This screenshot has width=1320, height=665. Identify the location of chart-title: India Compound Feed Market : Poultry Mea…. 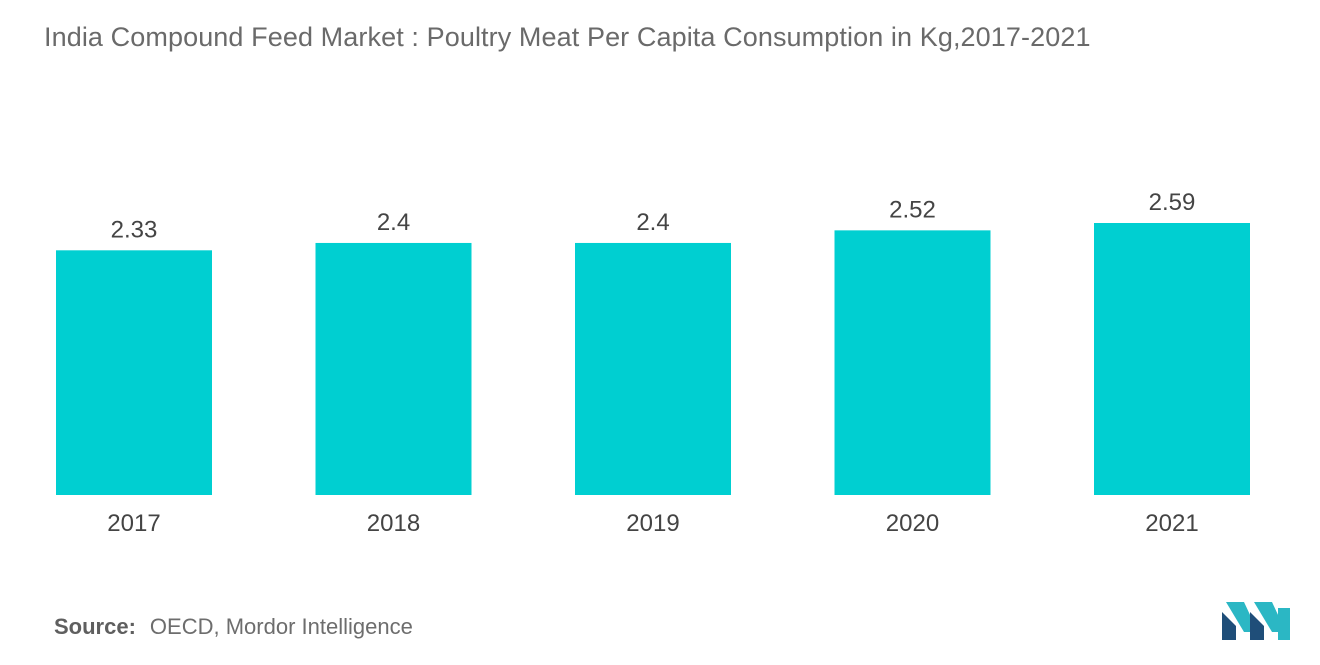
(567, 37).